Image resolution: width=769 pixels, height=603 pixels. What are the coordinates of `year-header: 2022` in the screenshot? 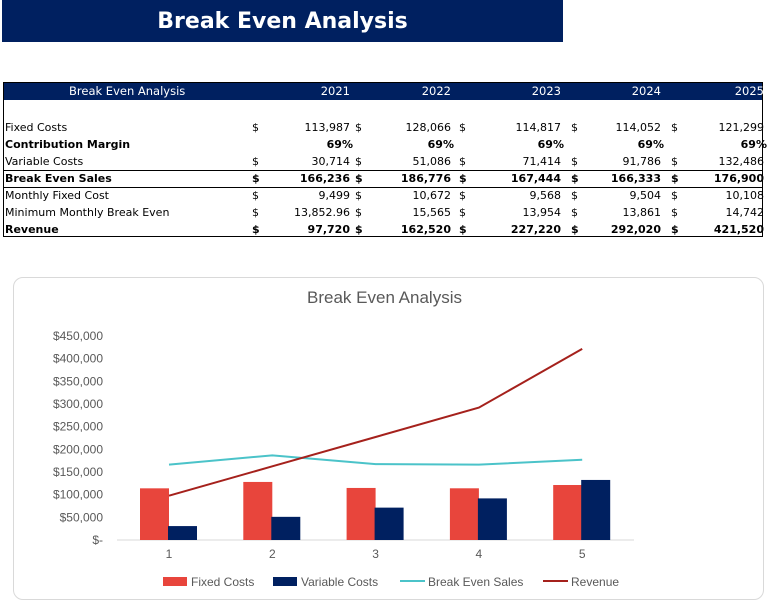 It's located at (436, 91).